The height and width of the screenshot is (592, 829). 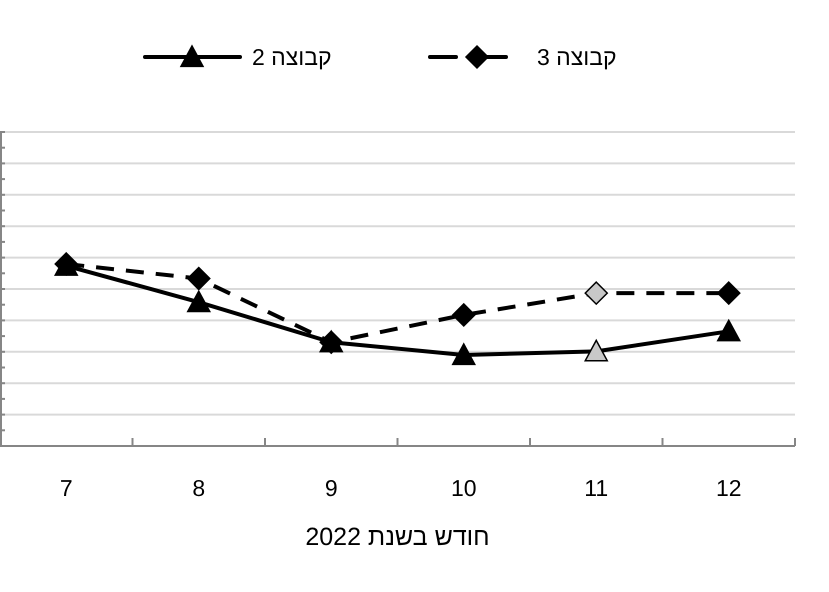 What do you see at coordinates (463, 488) in the screenshot?
I see `xtick: 10` at bounding box center [463, 488].